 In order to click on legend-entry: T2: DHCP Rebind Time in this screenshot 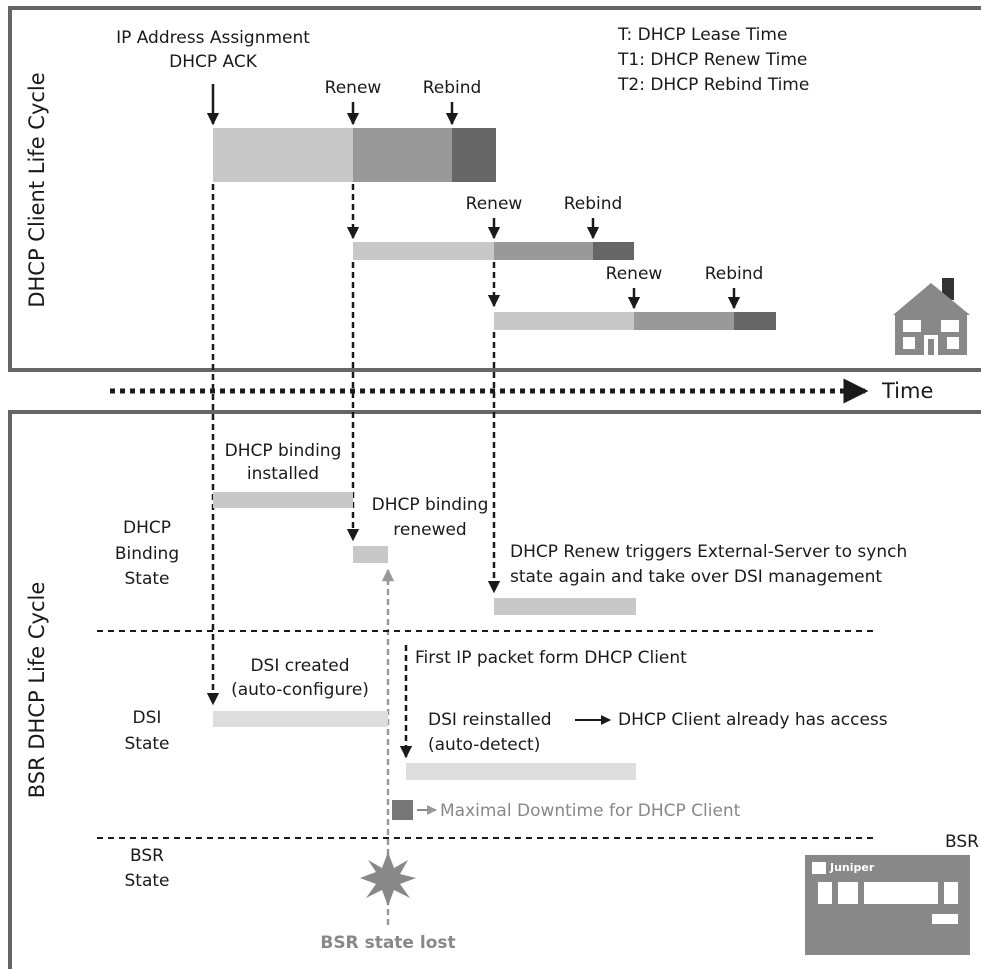, I will do `click(713, 85)`.